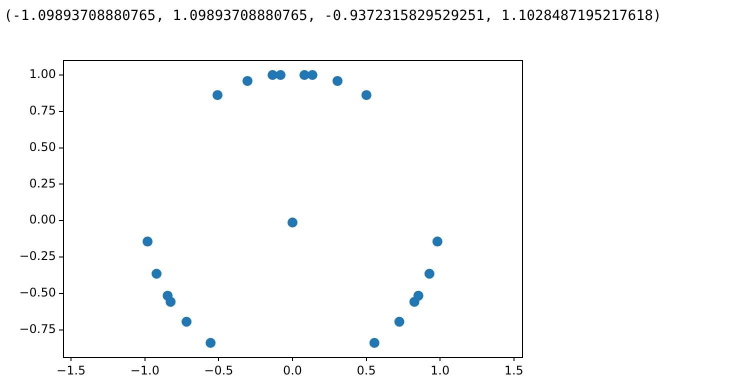 This screenshot has height=385, width=754. Describe the element at coordinates (42, 147) in the screenshot. I see `y-tick-label: 0.50` at that location.